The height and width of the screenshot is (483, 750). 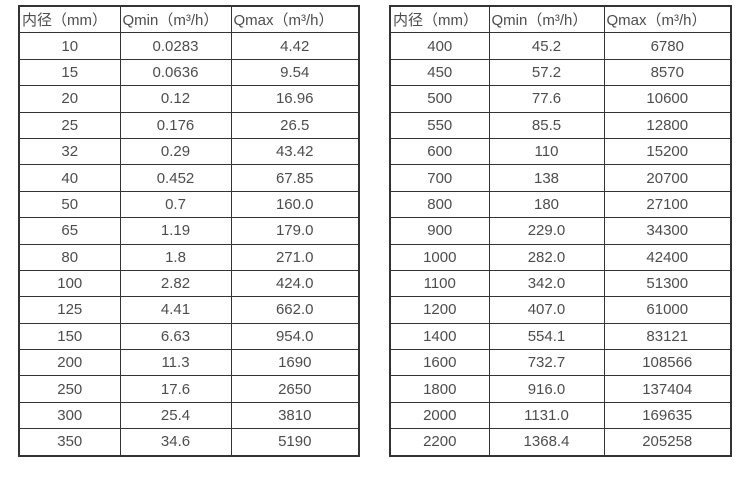 I want to click on table-row: 1800 916.0 137404, so click(x=560, y=389).